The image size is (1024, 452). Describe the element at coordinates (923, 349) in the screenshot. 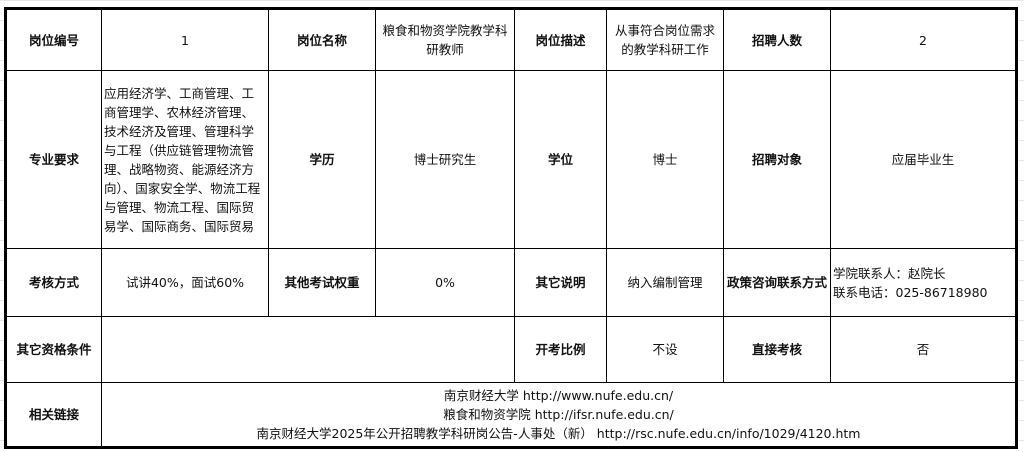

I see `direct-assessment-value: 否` at that location.